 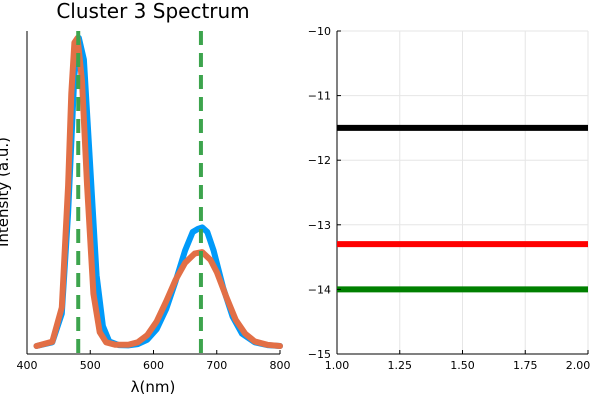 I want to click on right-x-ticks: 1.00 1.25 1.50 1.75 2.00, so click(x=458, y=361).